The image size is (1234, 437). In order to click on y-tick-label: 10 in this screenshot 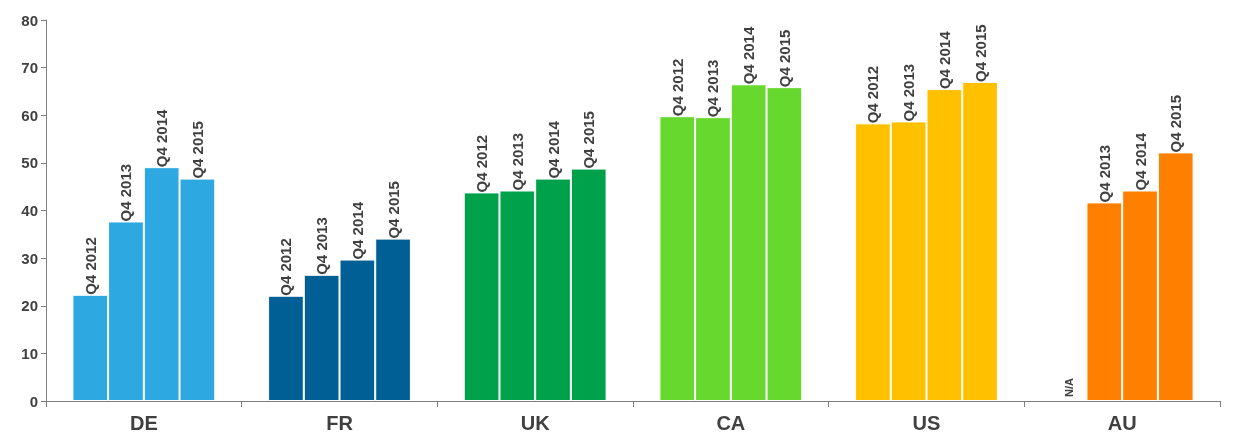, I will do `click(29, 353)`.